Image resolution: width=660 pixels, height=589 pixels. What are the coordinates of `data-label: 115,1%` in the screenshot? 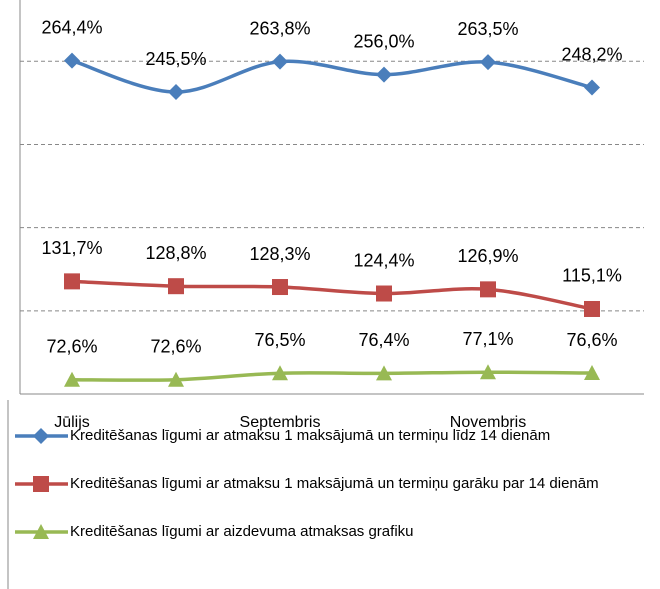 It's located at (592, 276).